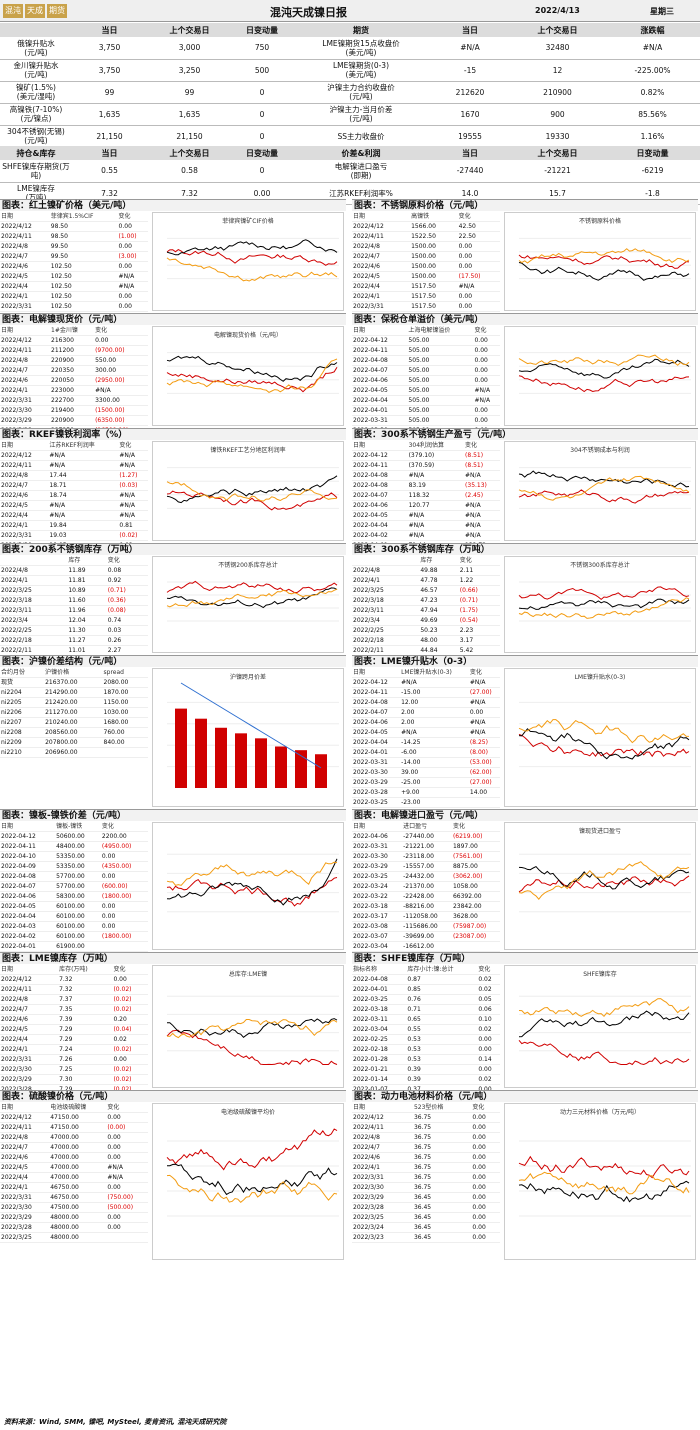 This screenshot has width=700, height=1430. What do you see at coordinates (557, 10) in the screenshot?
I see `report-date: 2022/4/13` at bounding box center [557, 10].